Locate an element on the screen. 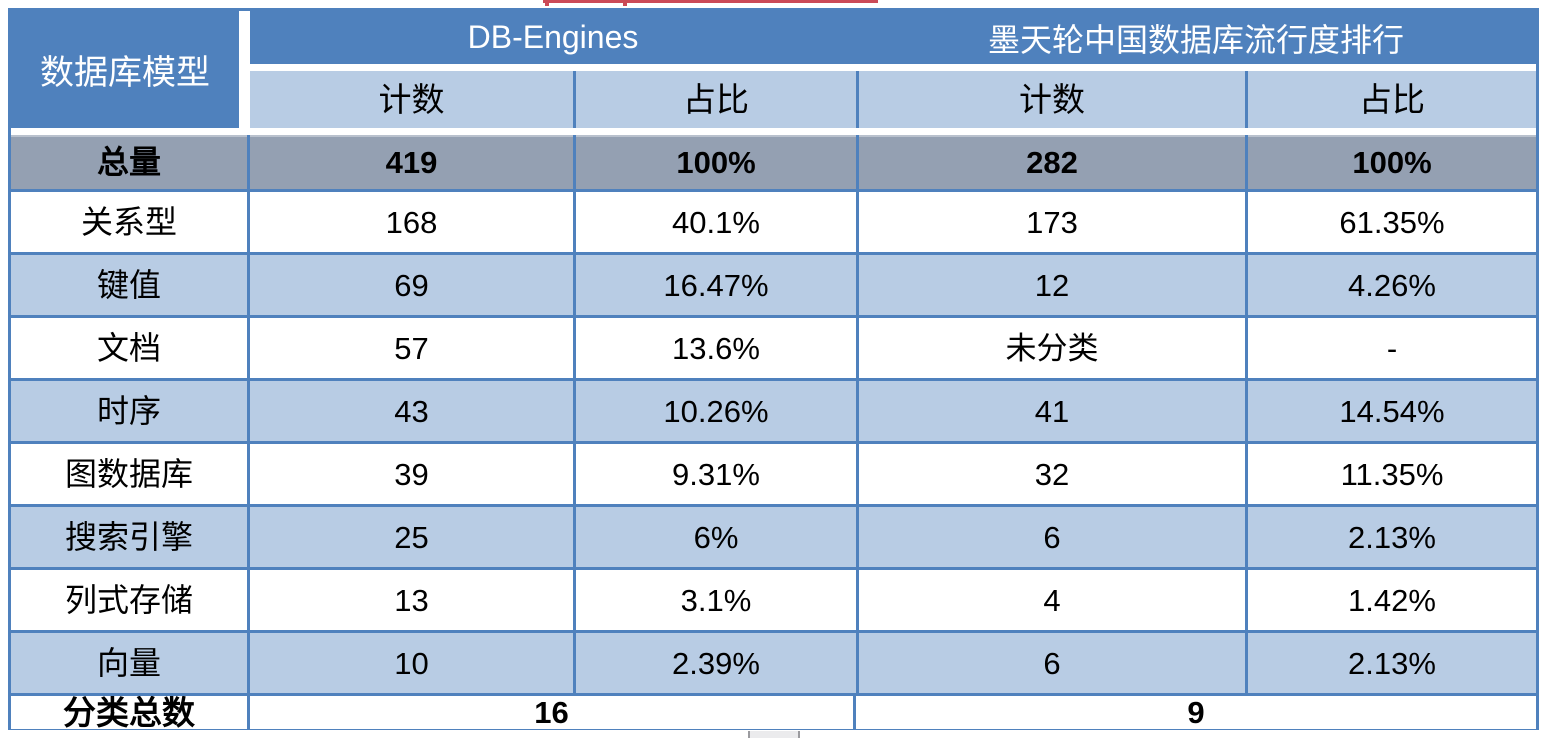 The image size is (1547, 738). header-right-section: DB-Engines 墨天轮中国数据库流行度排行 计数 占比 计数 占比 is located at coordinates (893, 69).